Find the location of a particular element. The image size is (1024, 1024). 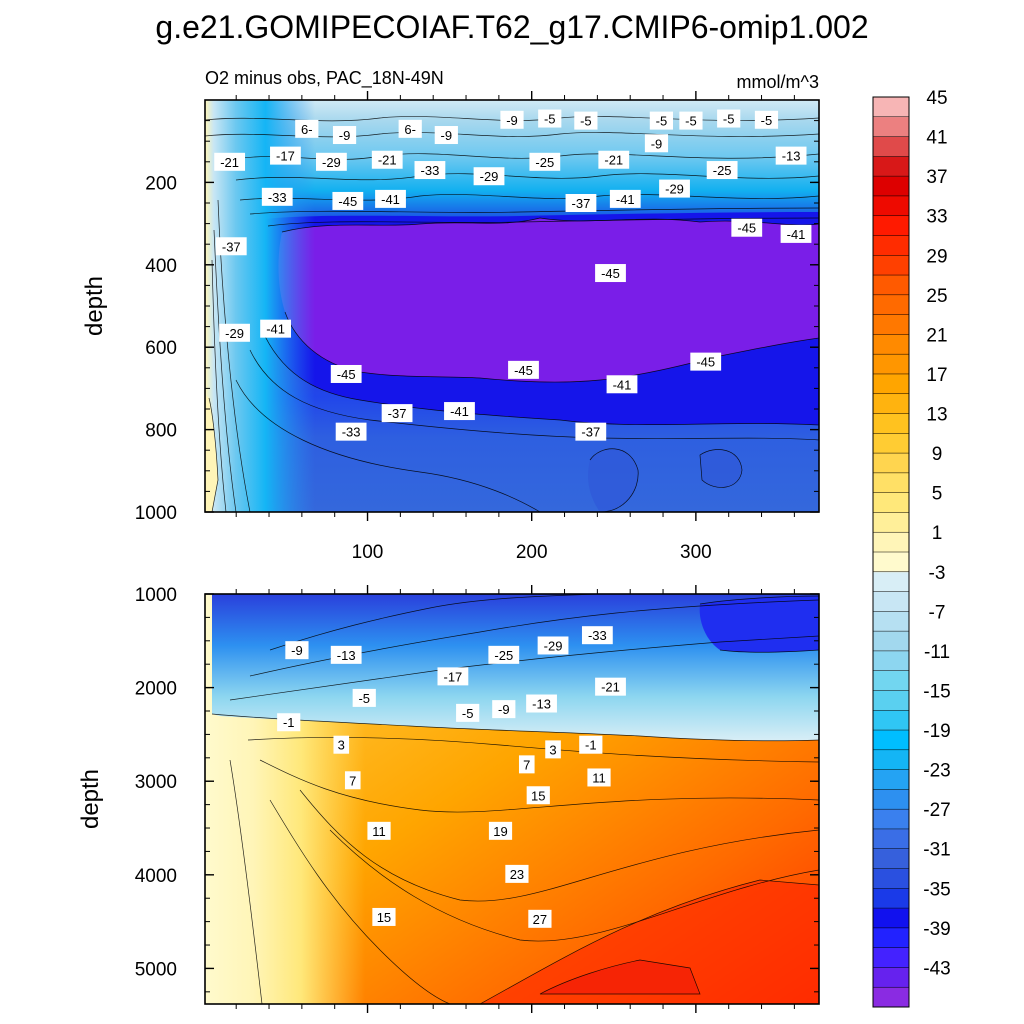

contour-label: 6- is located at coordinates (307, 128).